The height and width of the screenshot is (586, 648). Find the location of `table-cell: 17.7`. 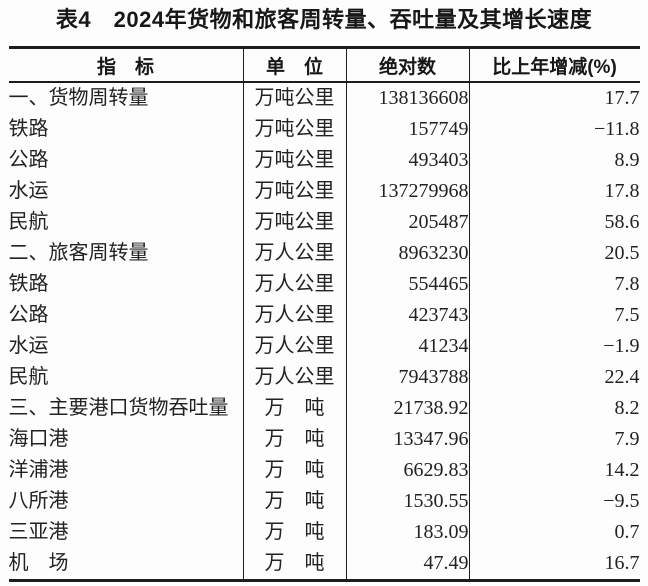

table-cell: 17.7 is located at coordinates (622, 98).